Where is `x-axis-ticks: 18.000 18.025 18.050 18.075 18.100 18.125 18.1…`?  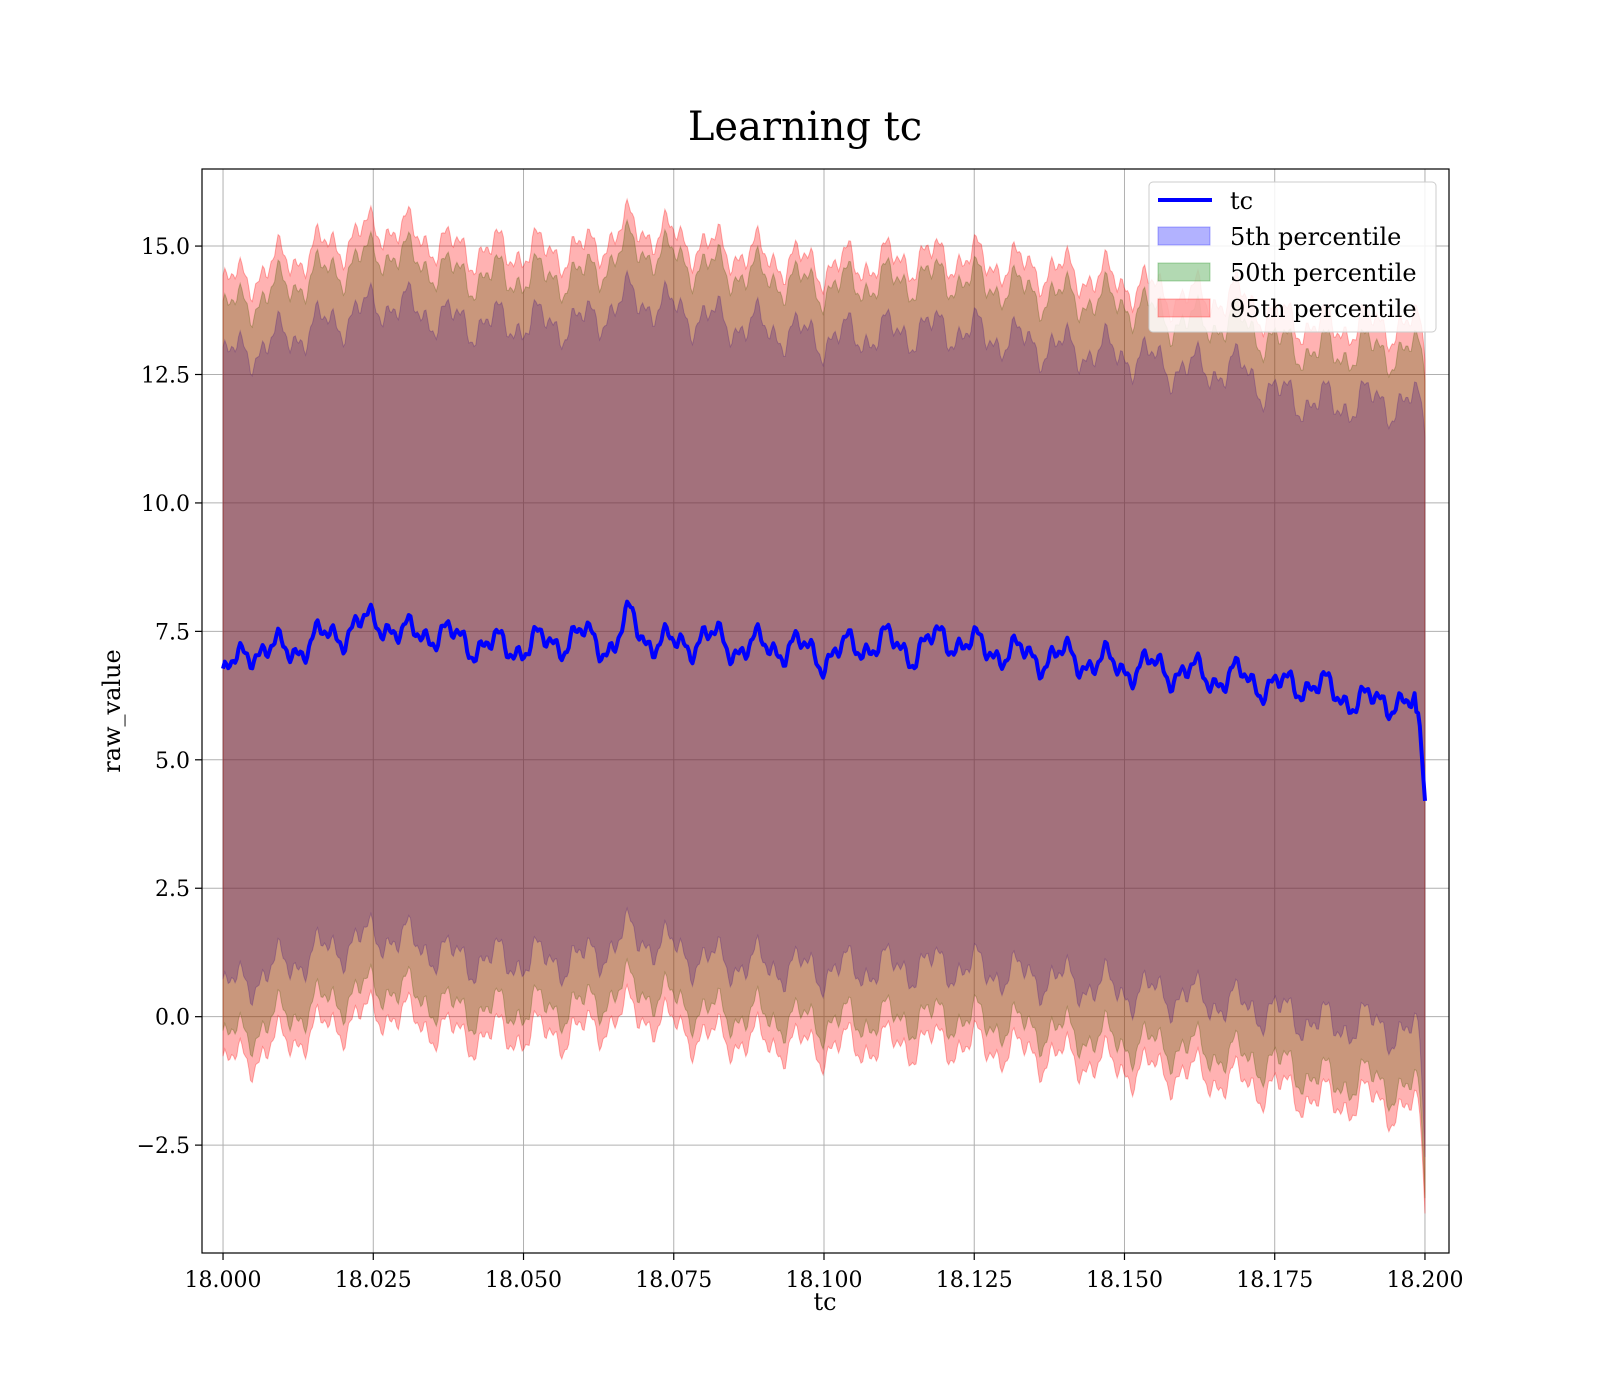
x-axis-ticks: 18.000 18.025 18.050 18.075 18.100 18.125 18.1… is located at coordinates (824, 1273).